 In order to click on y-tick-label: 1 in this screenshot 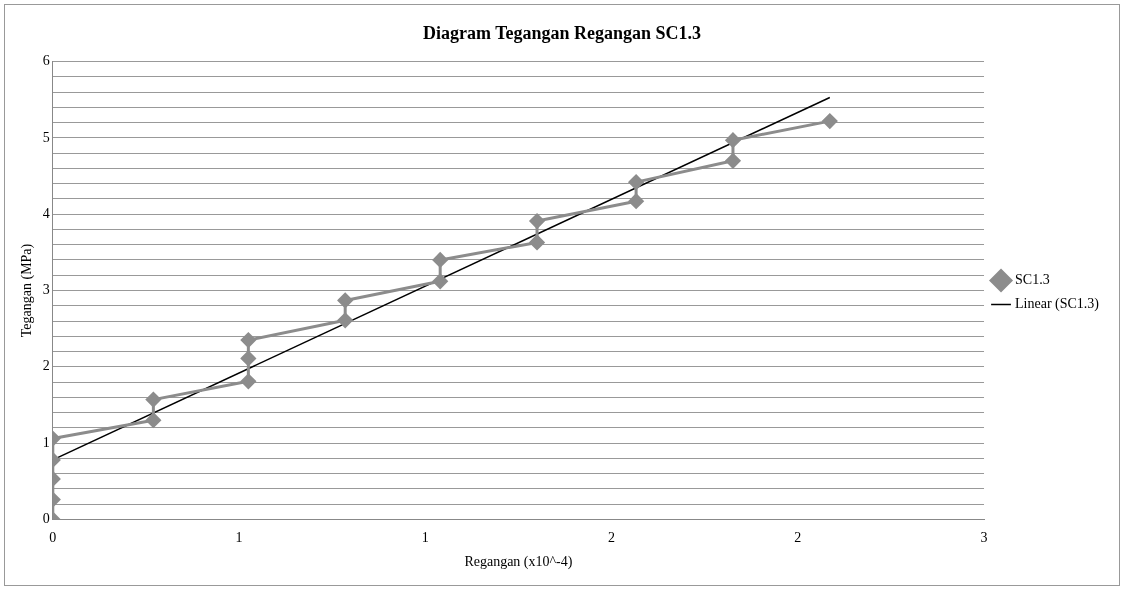, I will do `click(46, 442)`.